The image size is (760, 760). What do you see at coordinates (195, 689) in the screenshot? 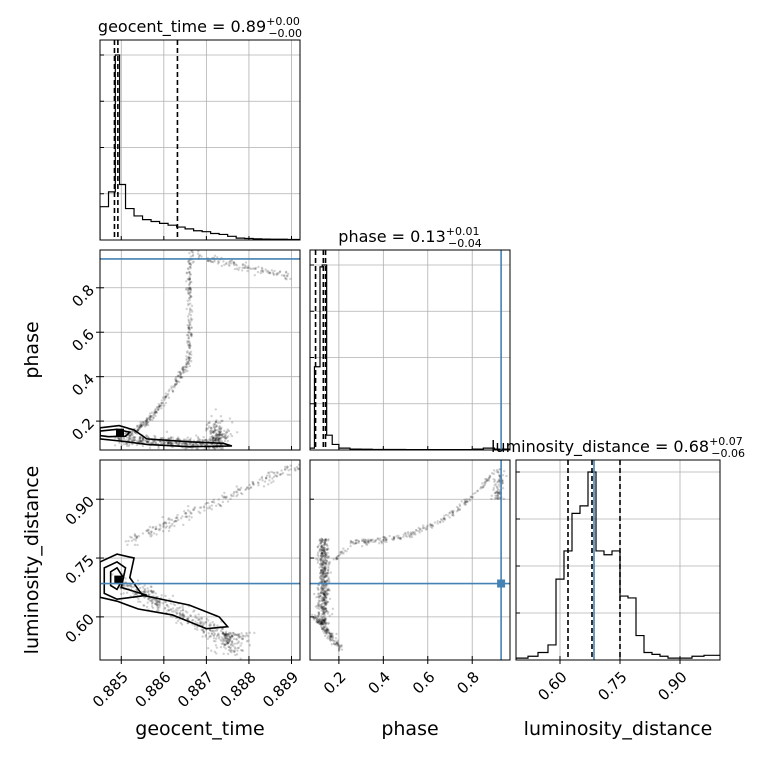
I see `x-tick-label: 0.887` at bounding box center [195, 689].